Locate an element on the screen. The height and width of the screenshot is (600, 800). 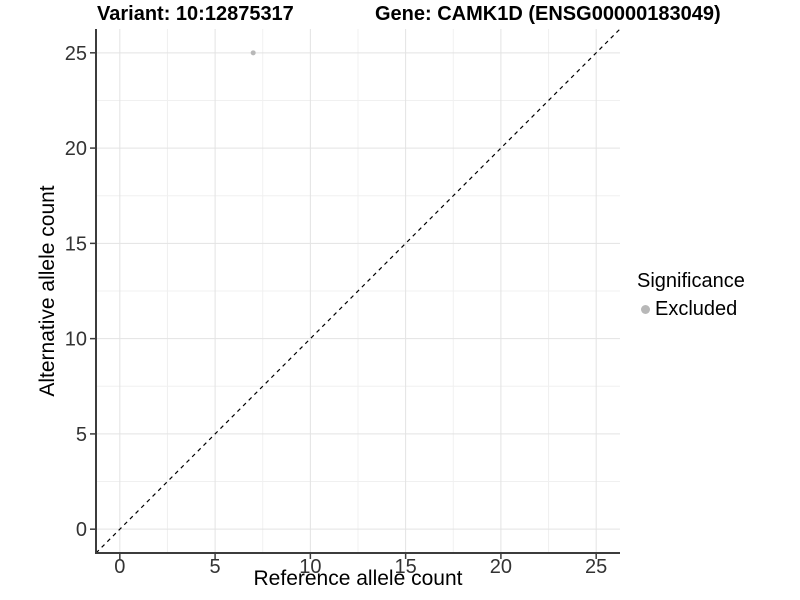
x-tick-label: 5 is located at coordinates (215, 567).